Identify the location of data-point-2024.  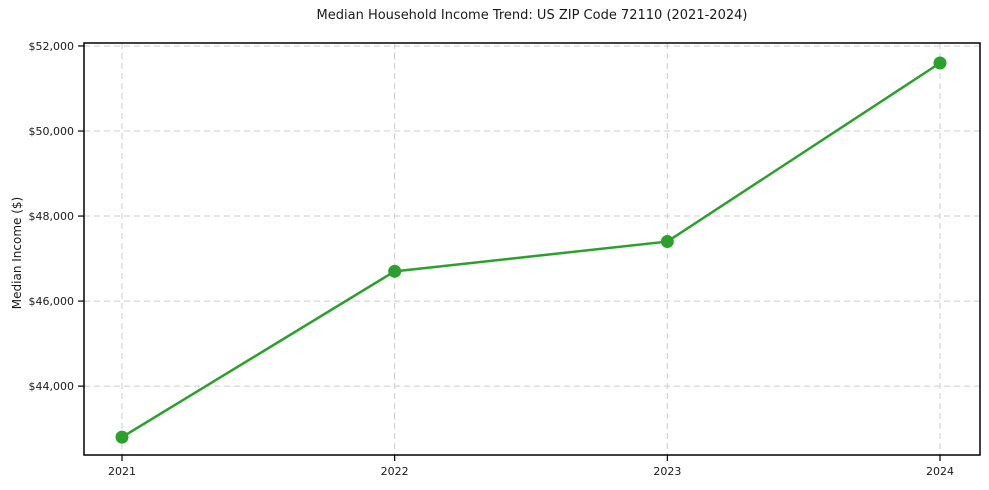
(940, 63).